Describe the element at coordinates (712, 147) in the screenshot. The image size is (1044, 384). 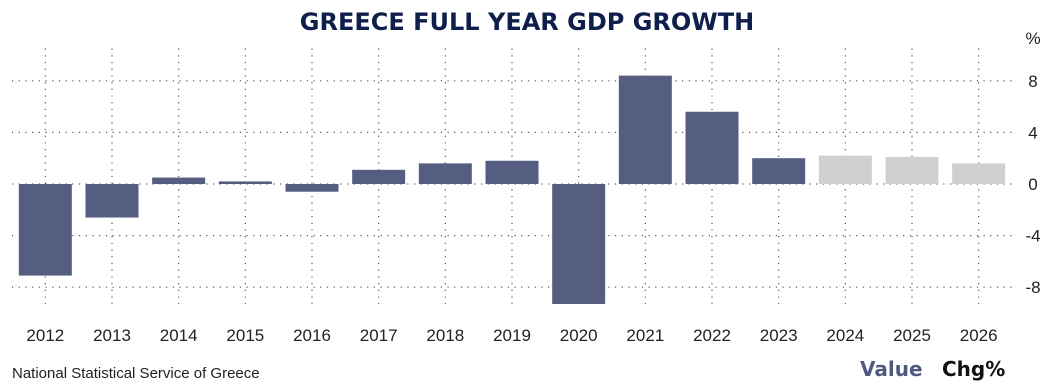
I see `bar-2022` at that location.